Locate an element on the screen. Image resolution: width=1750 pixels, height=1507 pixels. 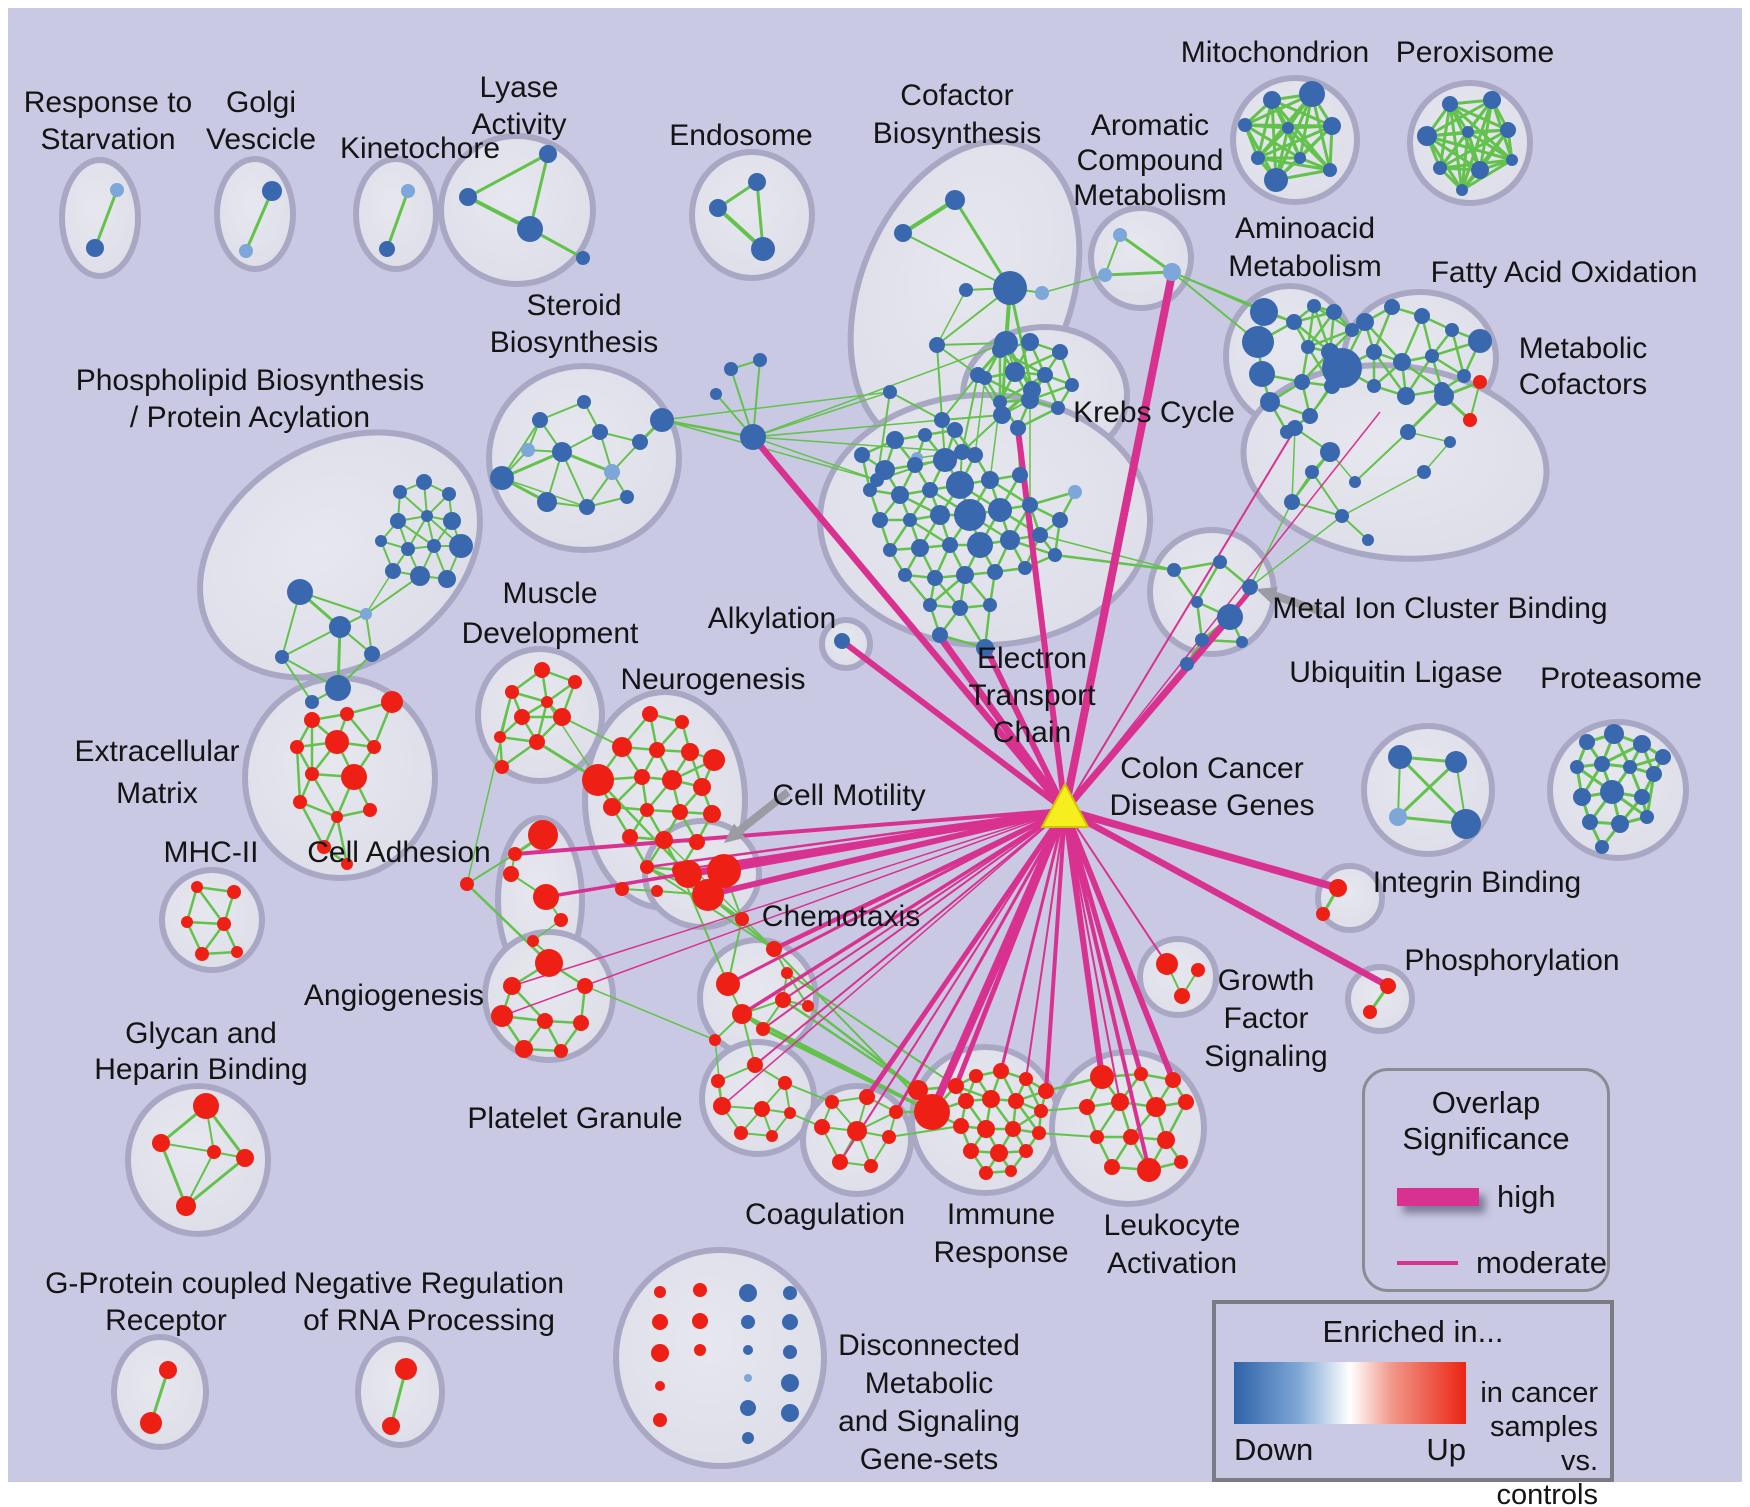
legend-overlap-significance: Overlap Significance high moderate is located at coordinates (1486, 1180).